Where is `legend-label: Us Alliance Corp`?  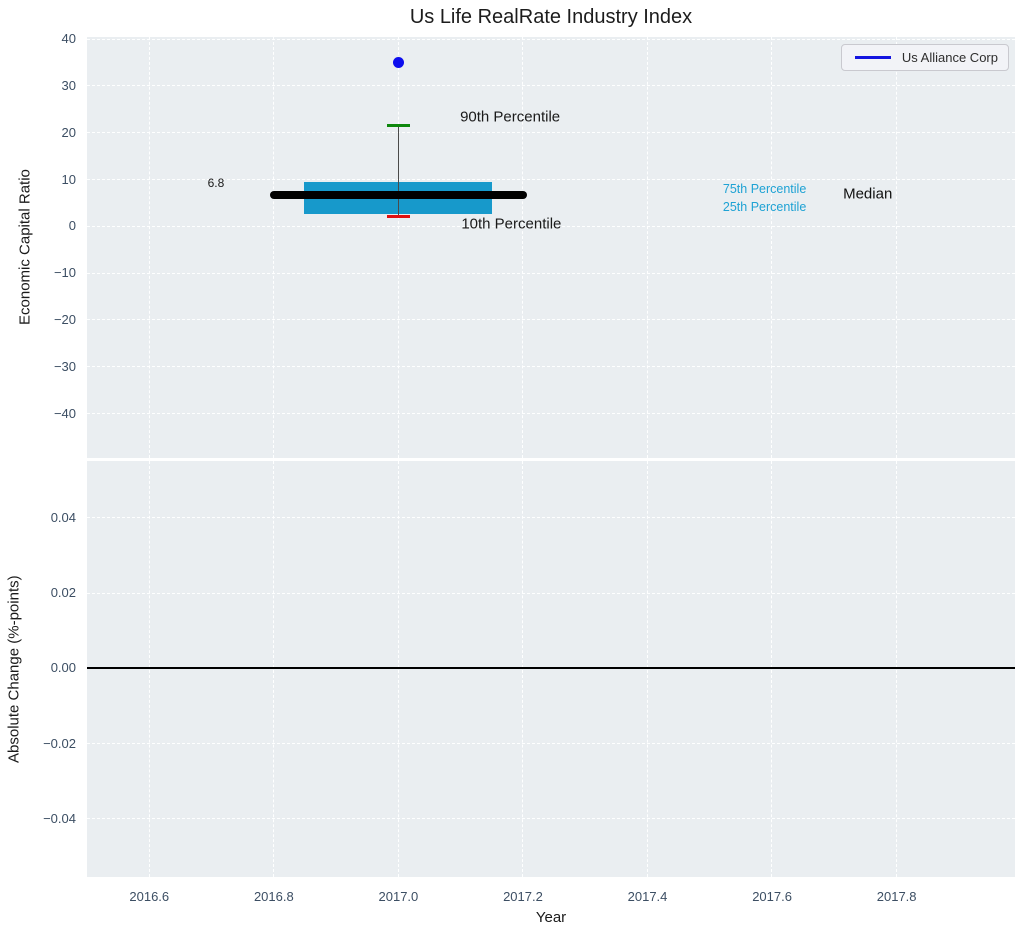
legend-label: Us Alliance Corp is located at coordinates (949, 57).